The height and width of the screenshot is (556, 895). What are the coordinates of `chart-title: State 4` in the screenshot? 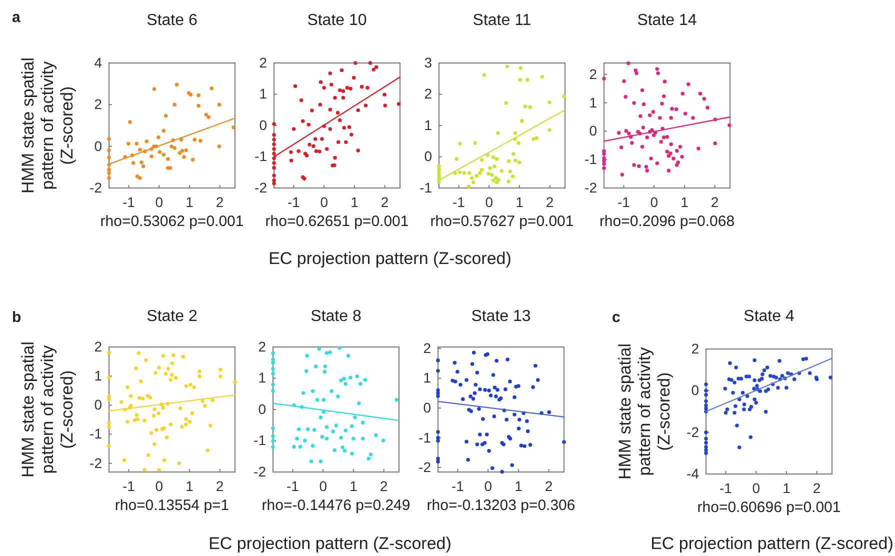 It's located at (769, 316).